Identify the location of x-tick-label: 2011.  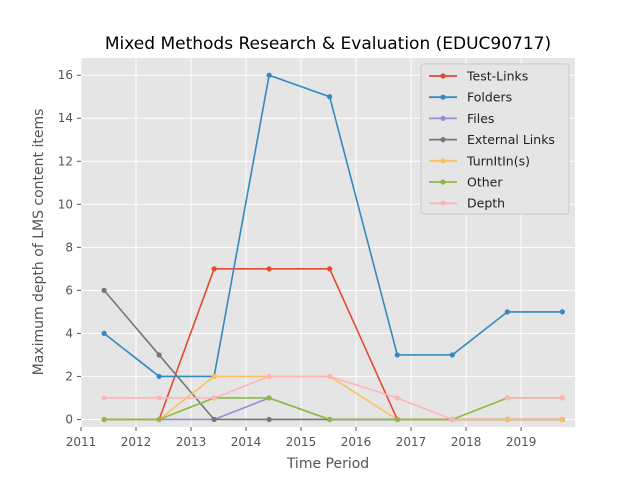
(81, 442).